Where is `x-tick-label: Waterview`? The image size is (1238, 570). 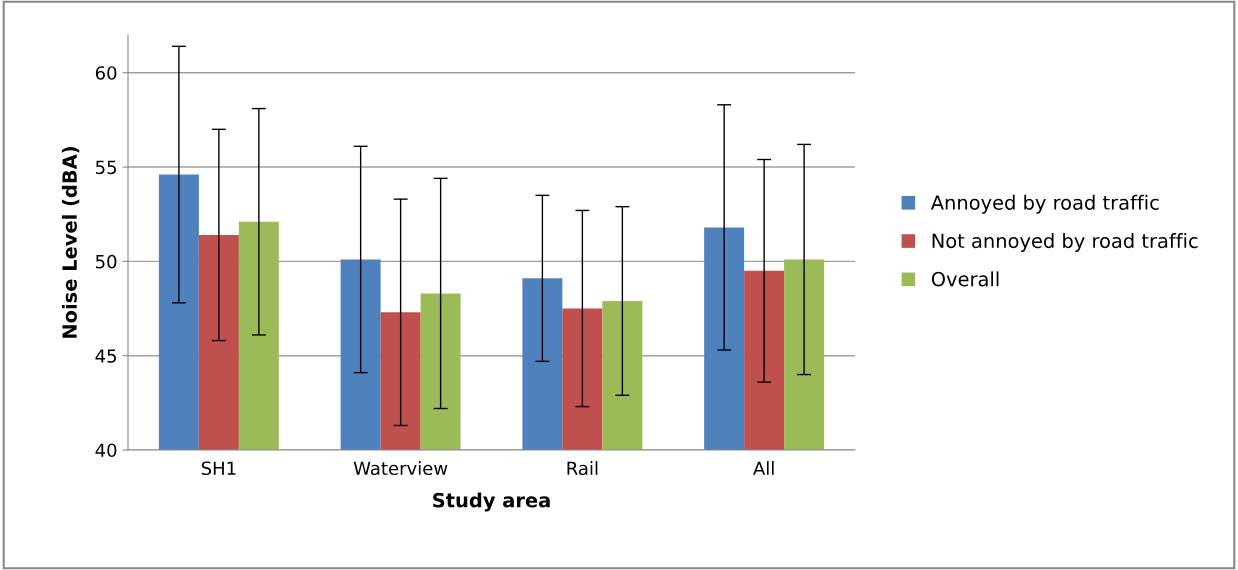 x-tick-label: Waterview is located at coordinates (400, 468).